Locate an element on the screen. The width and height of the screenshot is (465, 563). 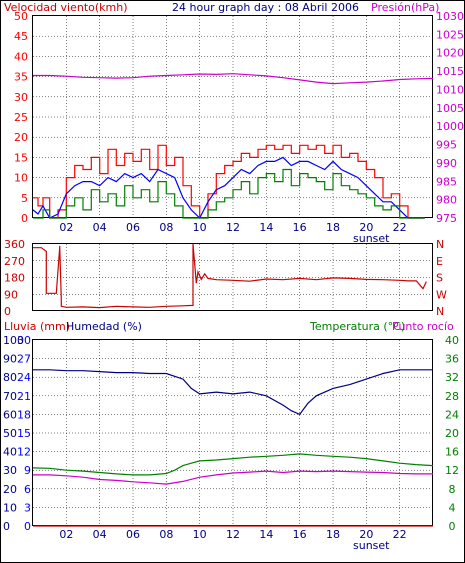
temperature-tick-label: 0 is located at coordinates (452, 526).